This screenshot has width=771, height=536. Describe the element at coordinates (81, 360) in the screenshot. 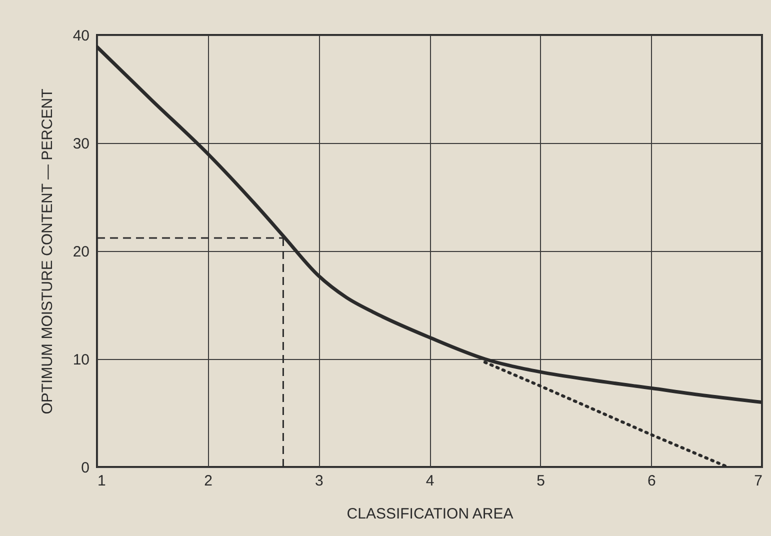

I see `y-tick-label: 10` at that location.